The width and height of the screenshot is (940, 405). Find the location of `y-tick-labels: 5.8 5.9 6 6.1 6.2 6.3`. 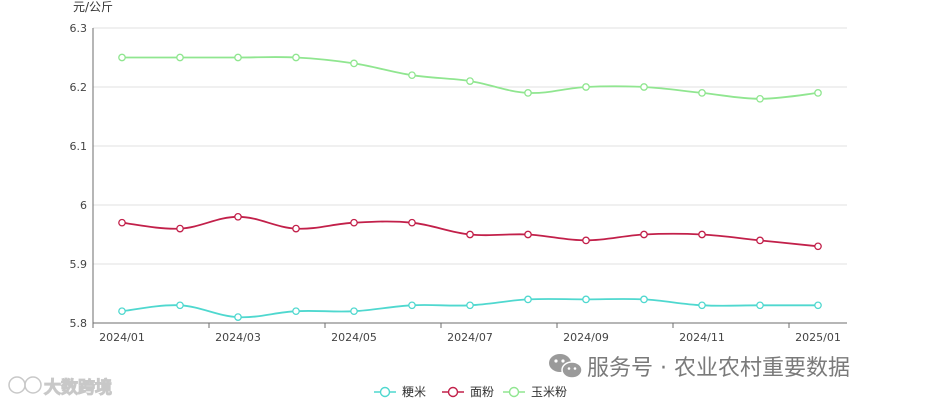

y-tick-labels: 5.8 5.9 6 6.1 6.2 6.3 is located at coordinates (79, 176).